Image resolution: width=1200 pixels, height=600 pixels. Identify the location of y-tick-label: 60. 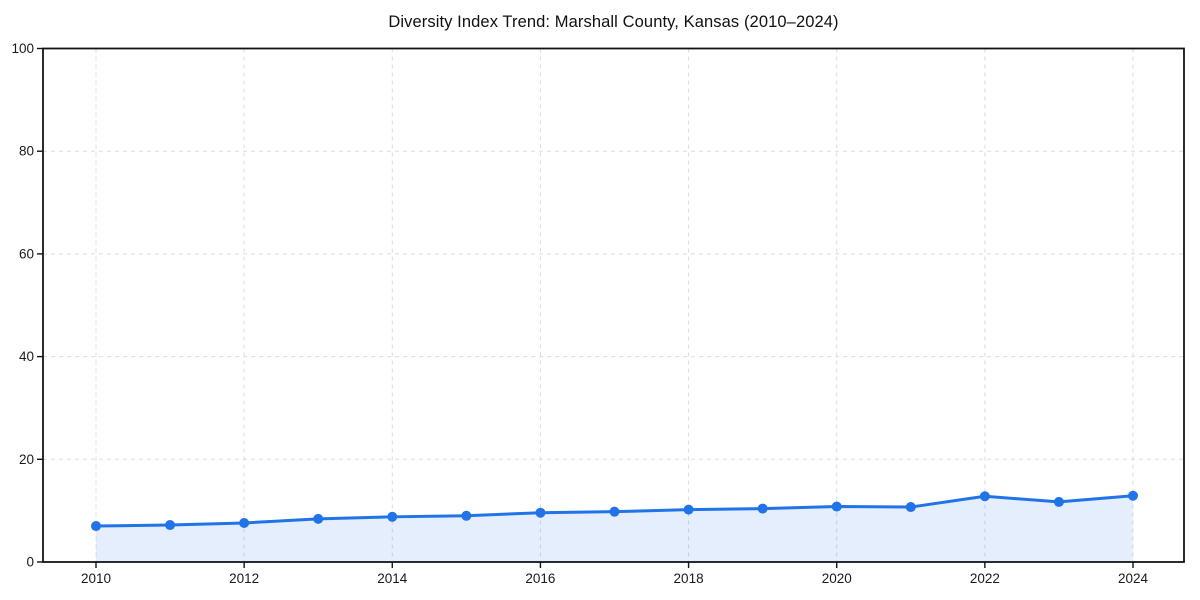
(26, 253).